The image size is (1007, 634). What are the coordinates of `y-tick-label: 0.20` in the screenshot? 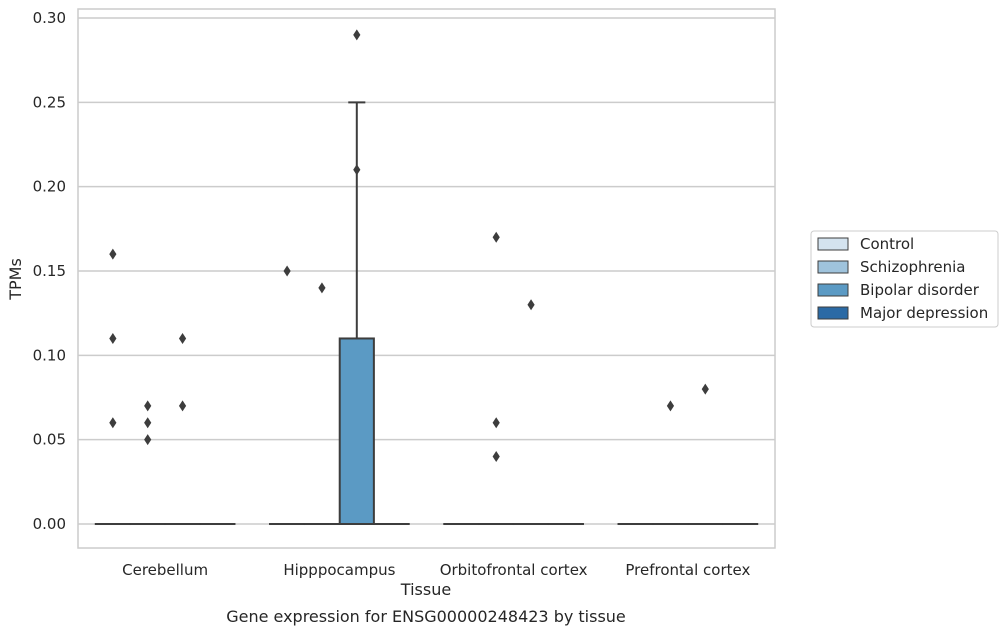 It's located at (49, 187).